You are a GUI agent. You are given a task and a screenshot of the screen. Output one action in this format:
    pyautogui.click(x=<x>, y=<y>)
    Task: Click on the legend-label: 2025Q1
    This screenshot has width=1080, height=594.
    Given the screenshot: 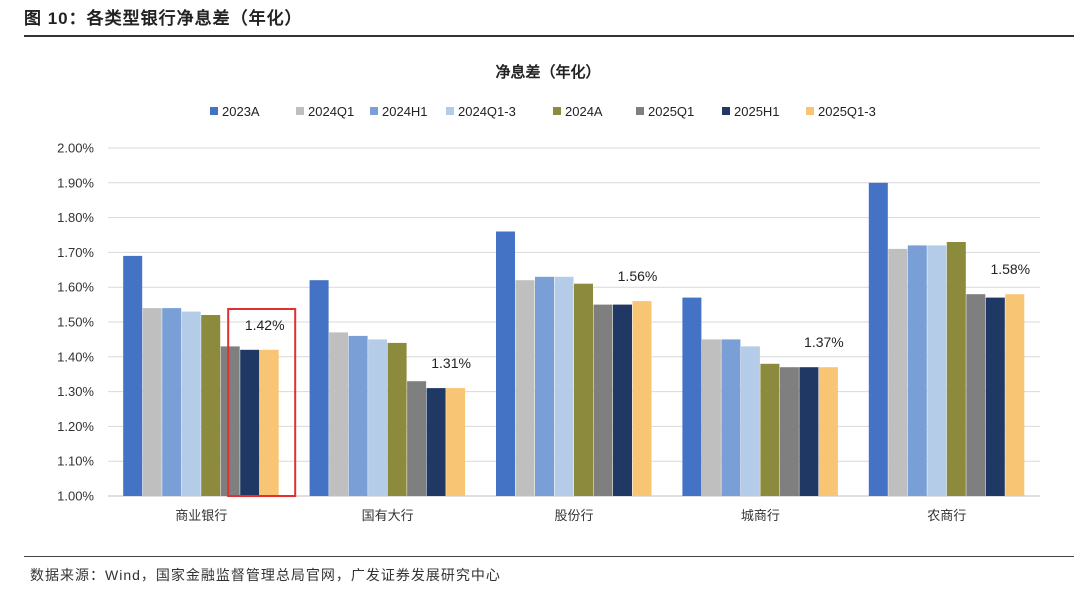 What is the action you would take?
    pyautogui.click(x=671, y=111)
    